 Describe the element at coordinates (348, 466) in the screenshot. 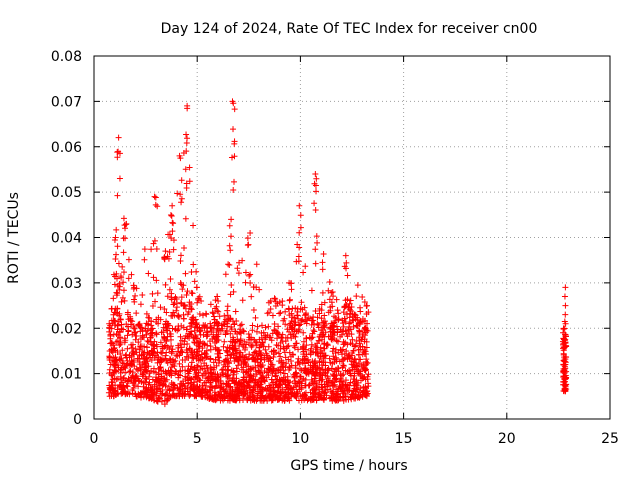

I see `x-axis-label: GPS time / hours` at that location.